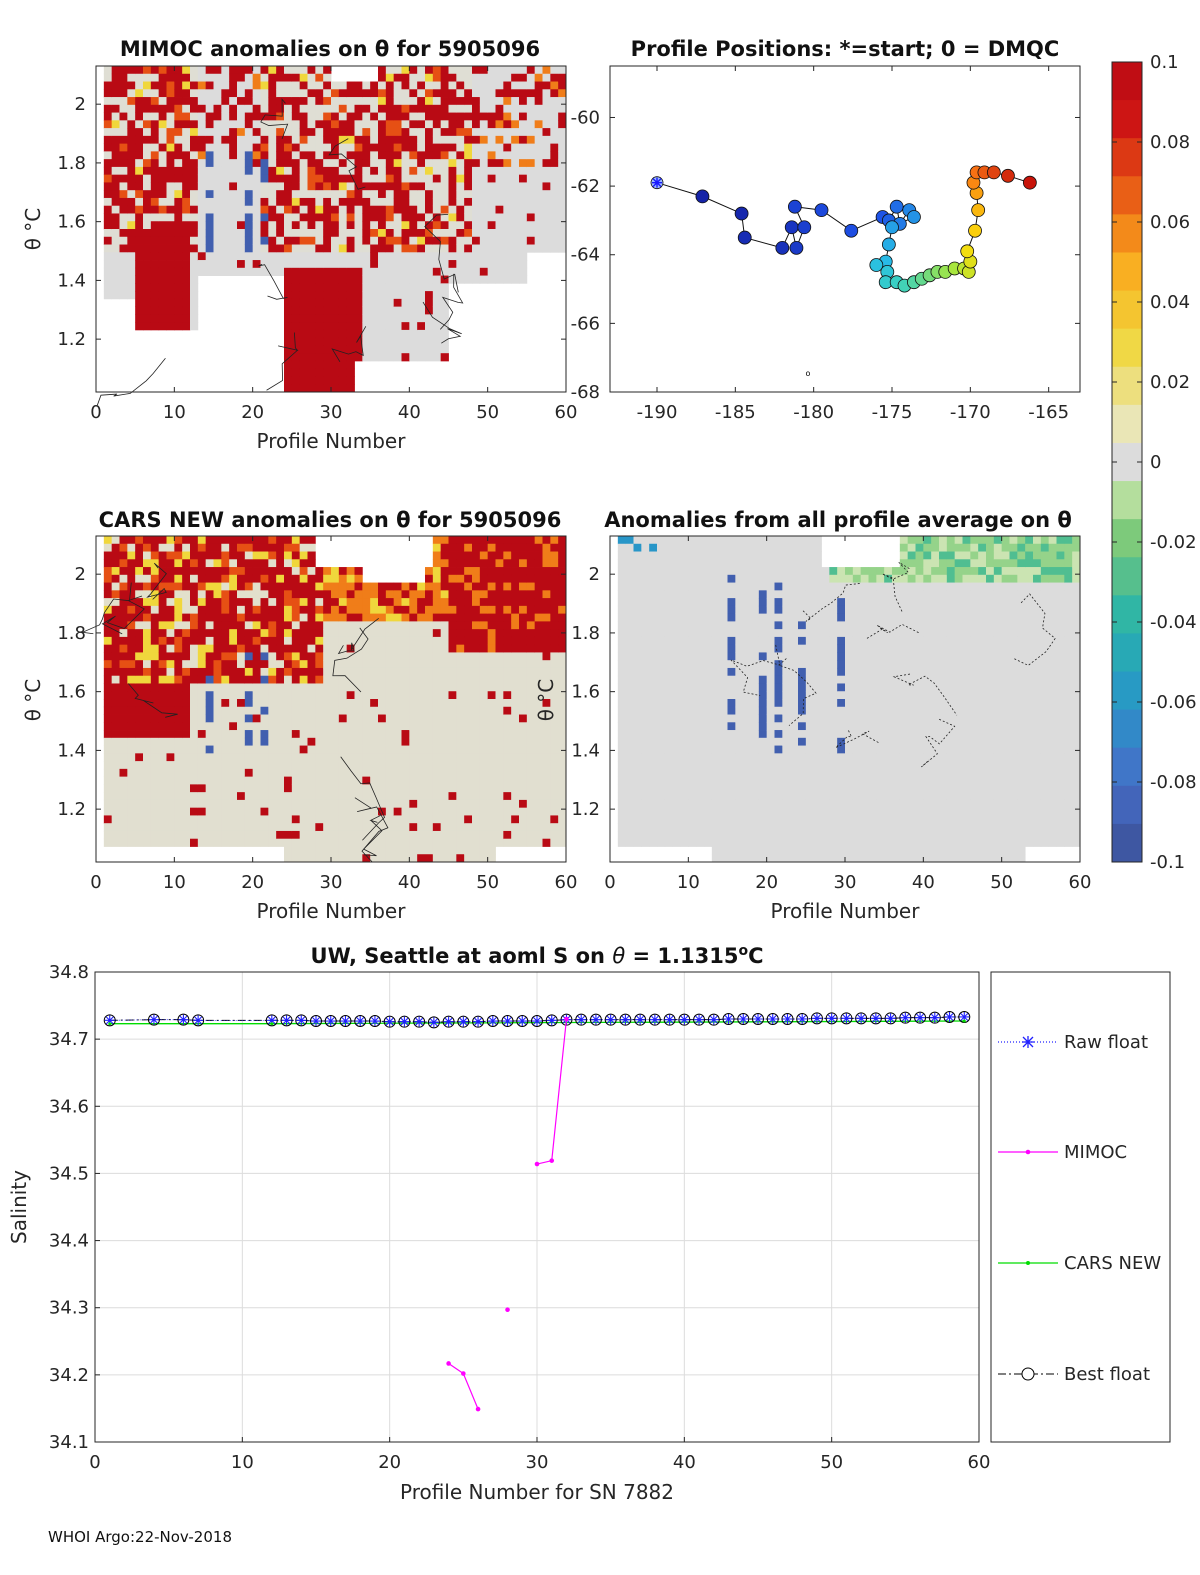  What do you see at coordinates (1127, 233) in the screenshot?
I see `colorbar-segment` at bounding box center [1127, 233].